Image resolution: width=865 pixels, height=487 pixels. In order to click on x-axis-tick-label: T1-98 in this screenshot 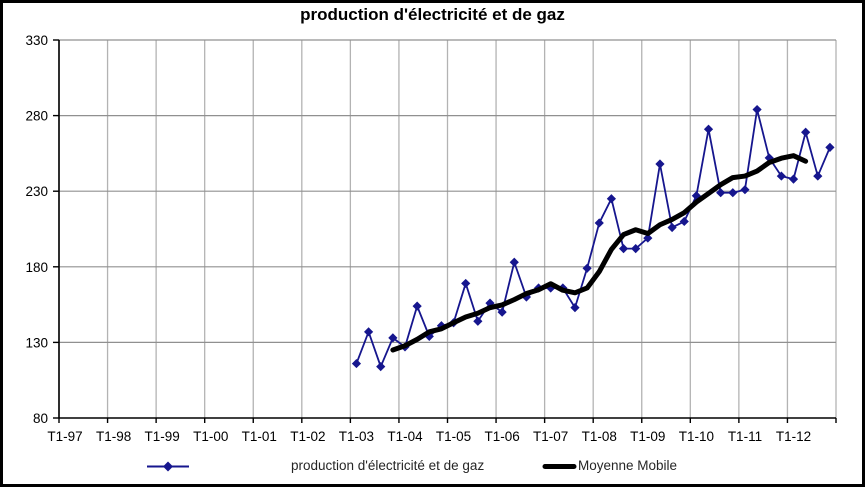, I will do `click(113, 436)`.